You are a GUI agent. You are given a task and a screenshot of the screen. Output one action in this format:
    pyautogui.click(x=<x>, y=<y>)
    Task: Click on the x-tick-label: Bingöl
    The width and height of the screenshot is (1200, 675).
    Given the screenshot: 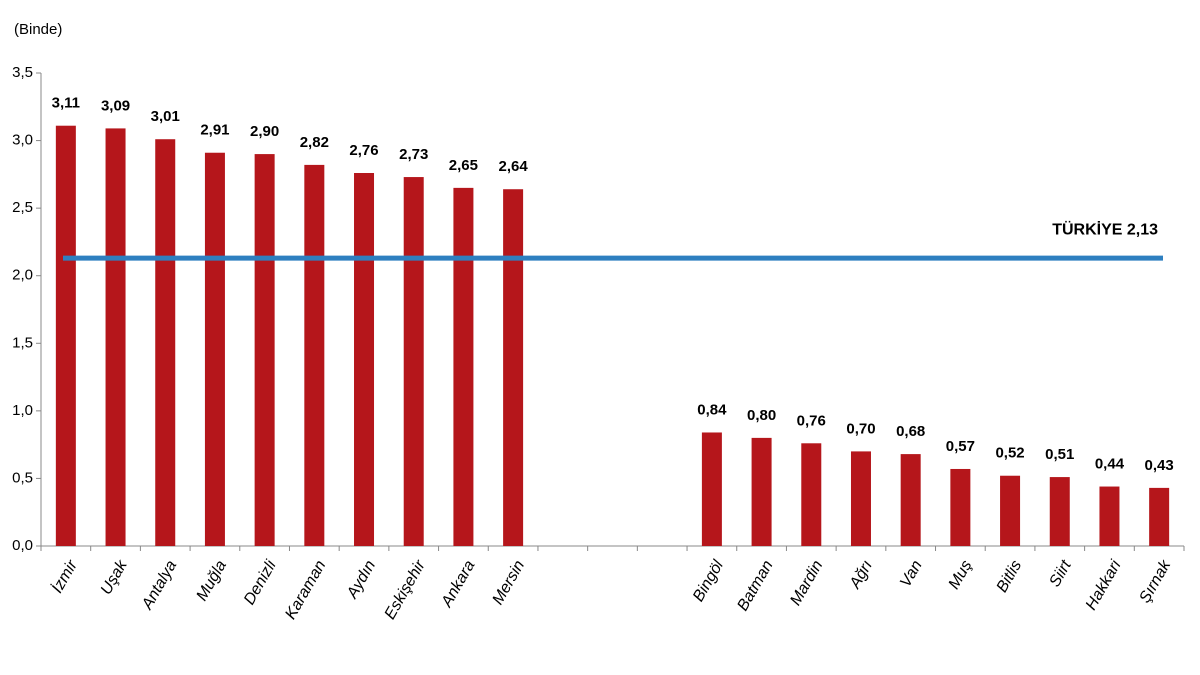 What is the action you would take?
    pyautogui.click(x=708, y=580)
    